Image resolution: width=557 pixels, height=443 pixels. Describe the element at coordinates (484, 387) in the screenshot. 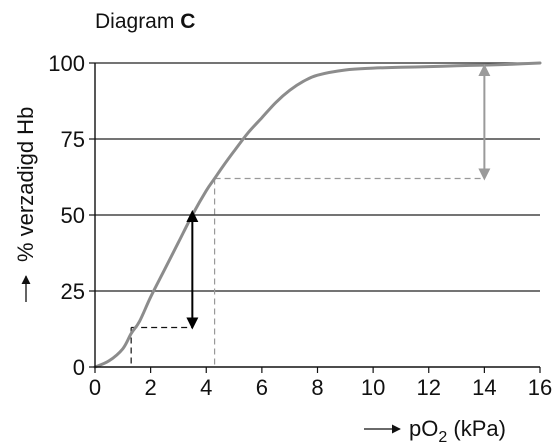

I see `x-tick-label-14: 14` at that location.